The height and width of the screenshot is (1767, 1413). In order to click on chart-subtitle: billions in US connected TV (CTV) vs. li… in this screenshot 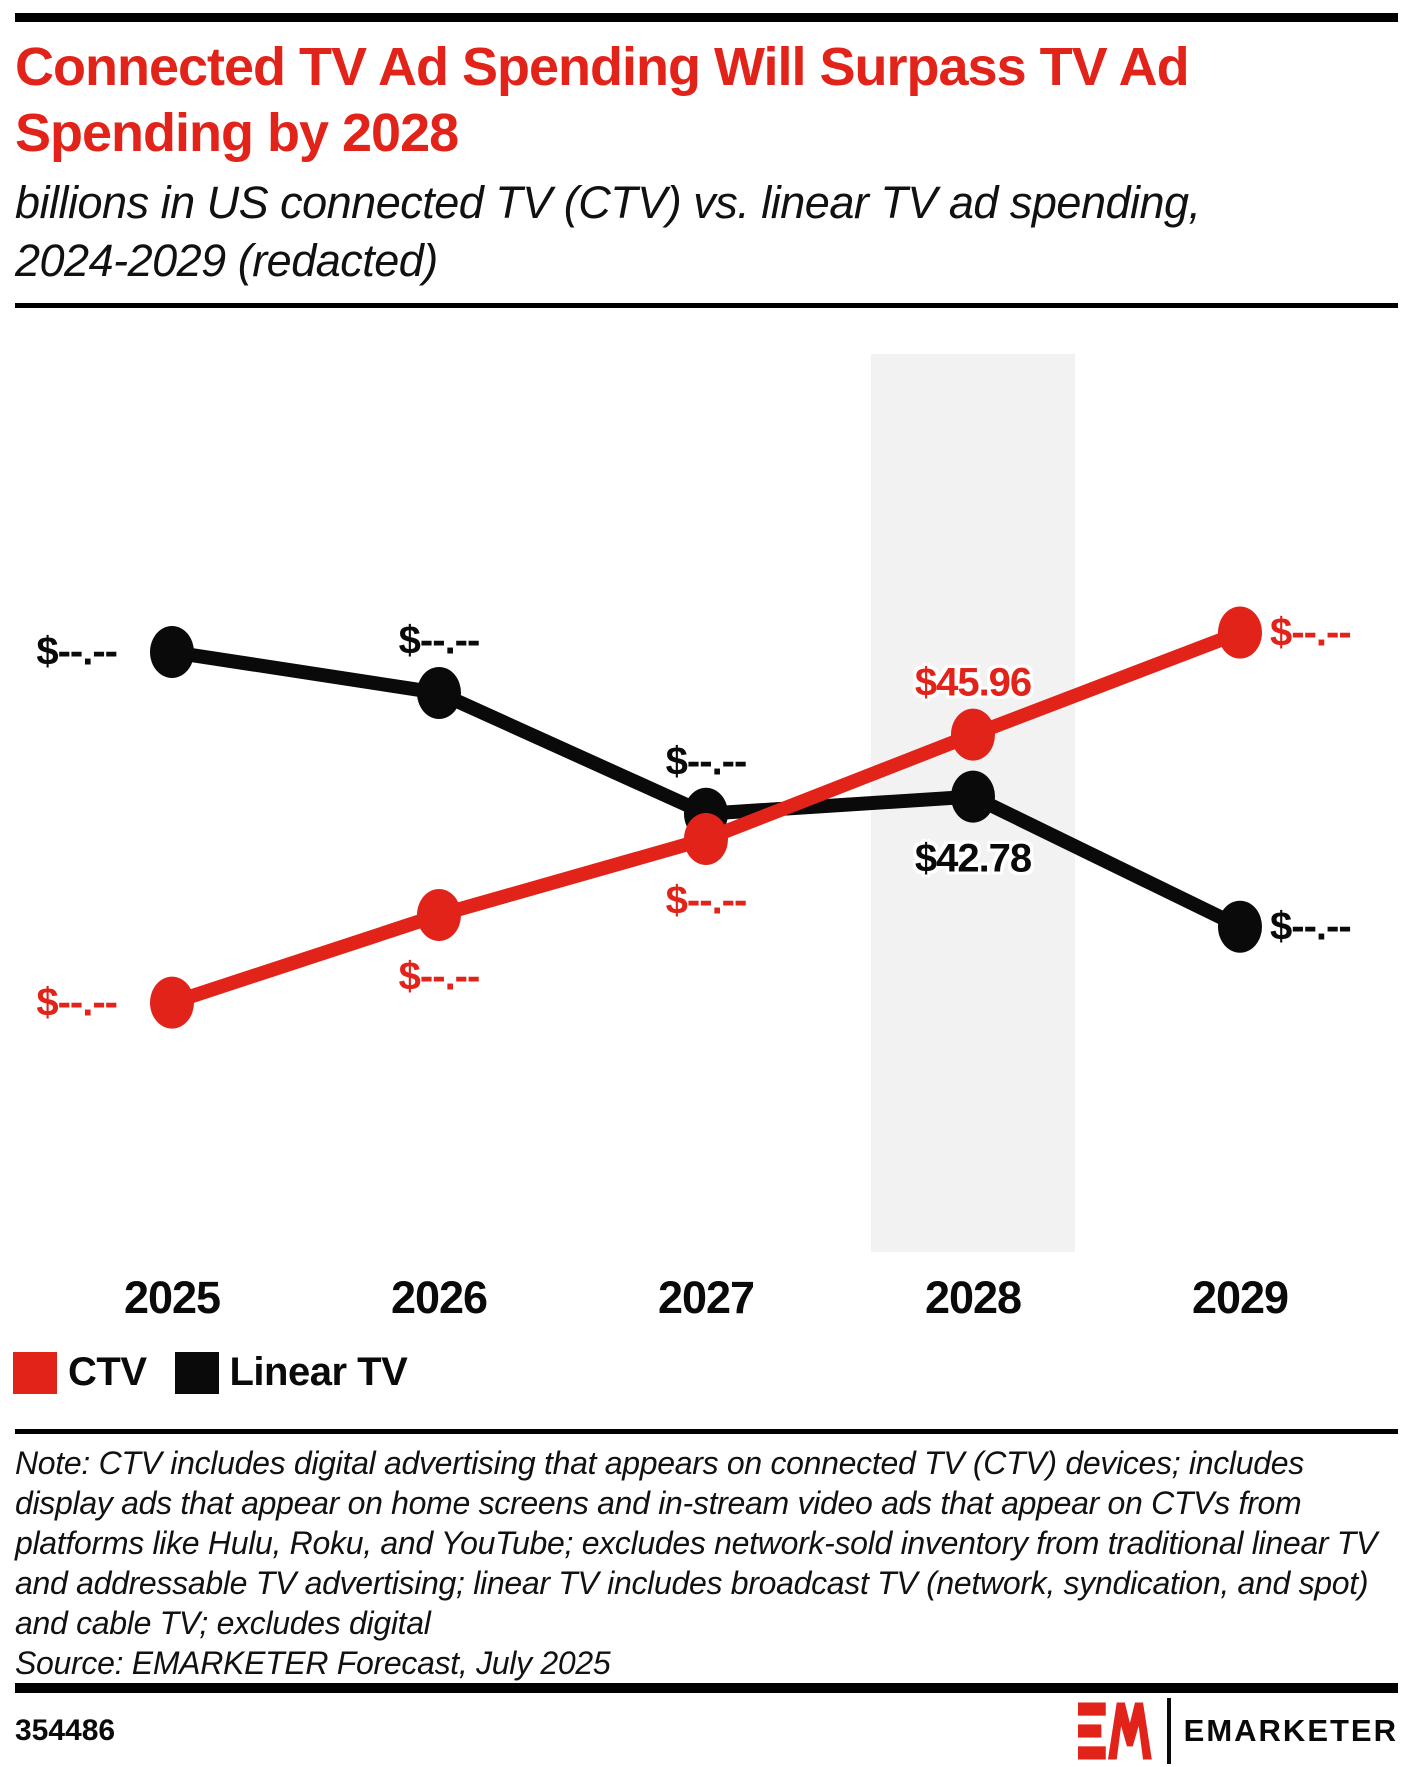, I will do `click(608, 231)`.